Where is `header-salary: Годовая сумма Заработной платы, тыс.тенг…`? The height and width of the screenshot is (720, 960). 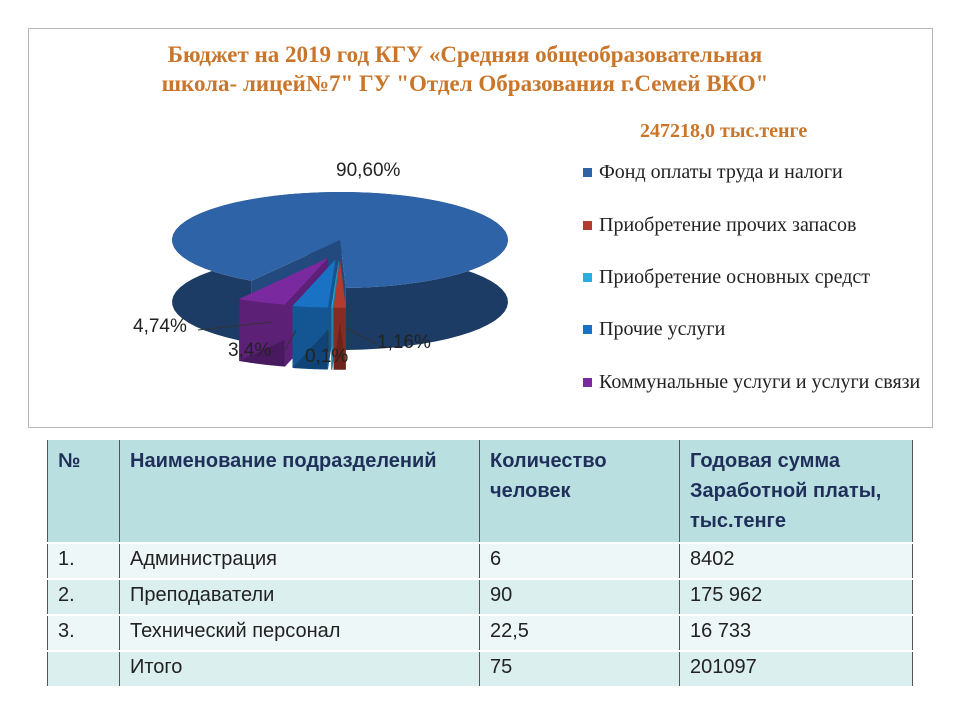
header-salary: Годовая сумма Заработной платы, тыс.тенг… is located at coordinates (796, 491).